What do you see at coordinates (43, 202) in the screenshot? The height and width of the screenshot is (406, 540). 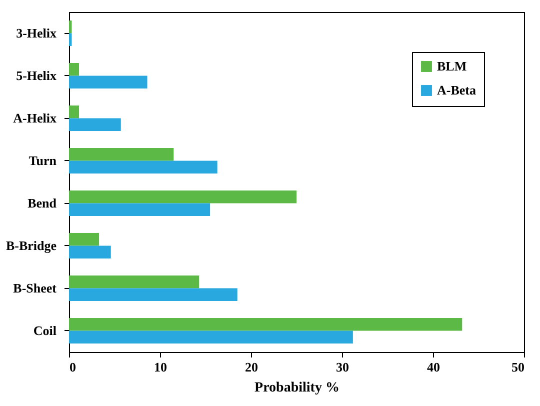 I see `y-tick-label: Bend` at bounding box center [43, 202].